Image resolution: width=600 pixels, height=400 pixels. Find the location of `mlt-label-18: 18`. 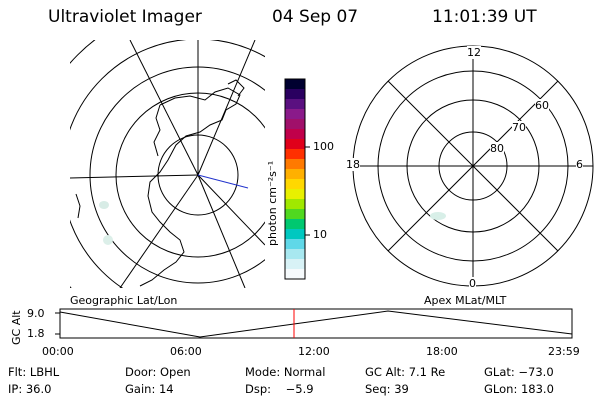

mlt-label-18: 18 is located at coordinates (353, 164).